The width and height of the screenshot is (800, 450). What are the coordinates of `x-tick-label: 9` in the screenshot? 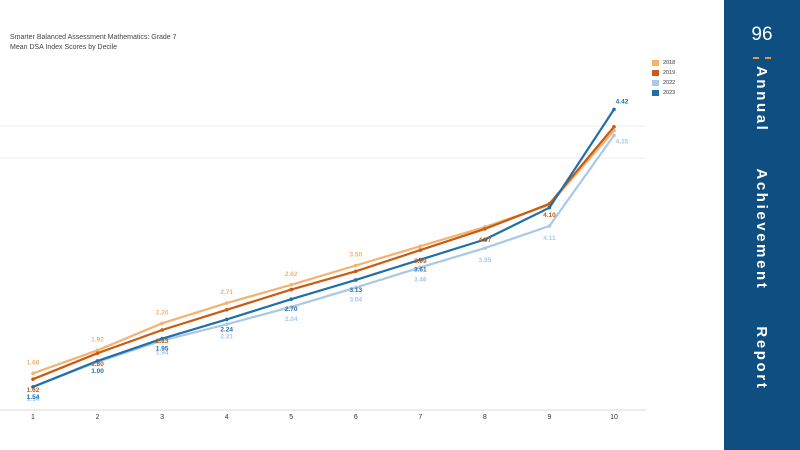 It's located at (549, 417).